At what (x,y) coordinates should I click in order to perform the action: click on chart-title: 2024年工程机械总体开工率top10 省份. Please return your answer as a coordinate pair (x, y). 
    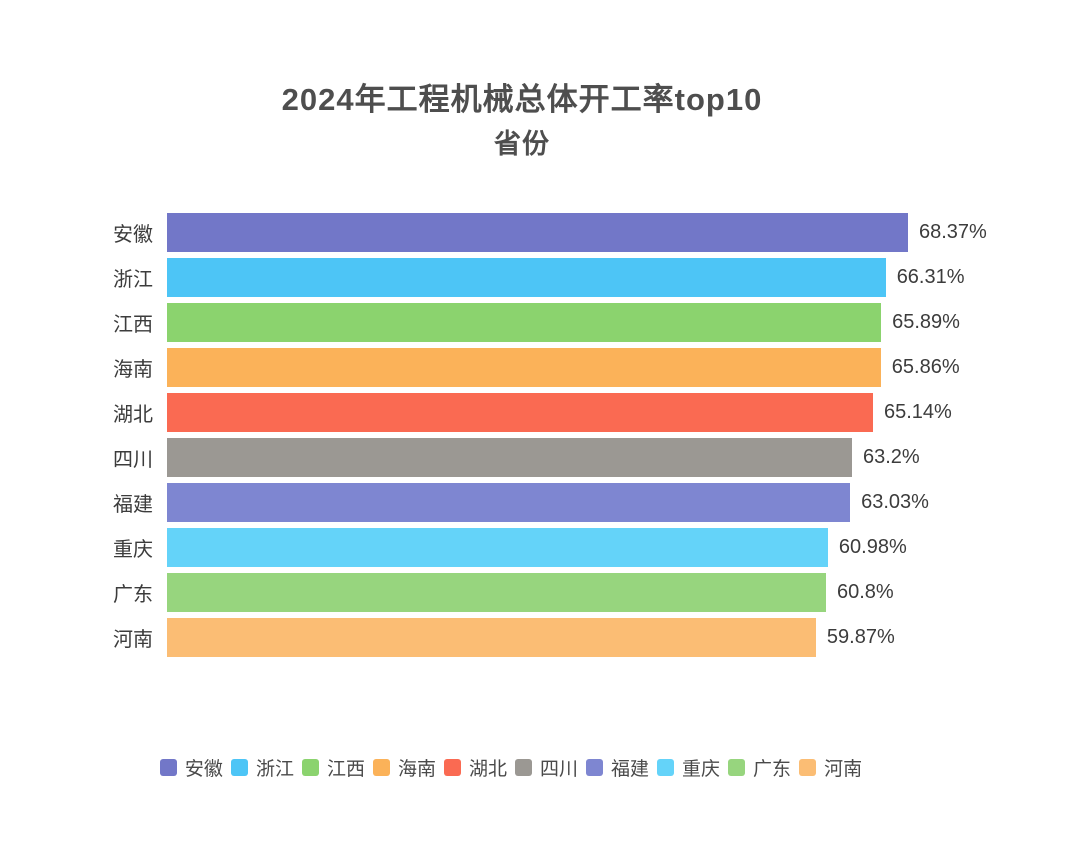
    Looking at the image, I should click on (522, 122).